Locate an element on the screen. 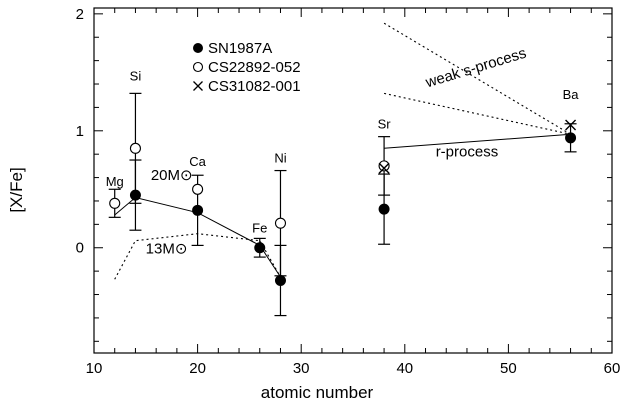 Image resolution: width=623 pixels, height=407 pixels. element-label: Ba is located at coordinates (571, 94).